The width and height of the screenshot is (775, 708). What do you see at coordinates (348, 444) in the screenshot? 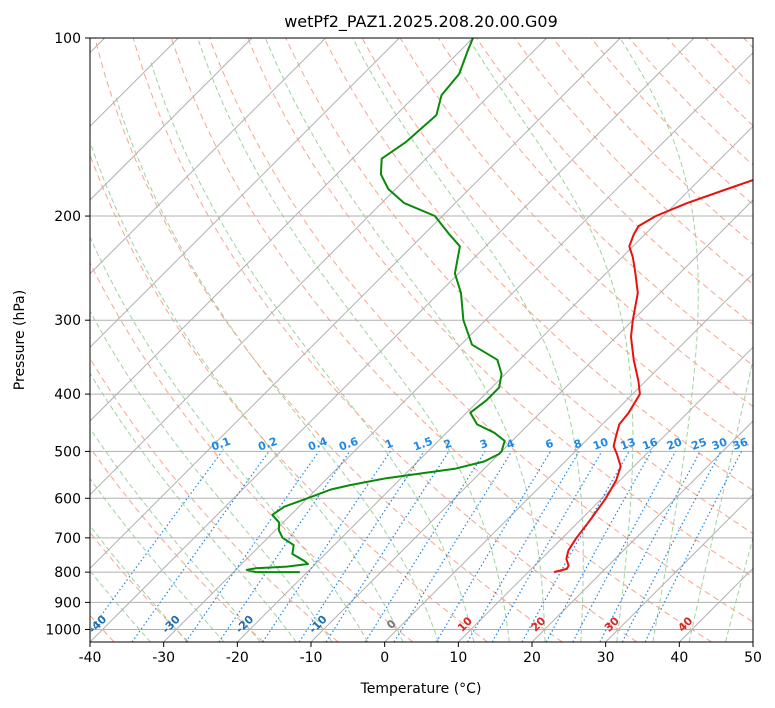
I see `mixing-ratio-label: 0.6` at bounding box center [348, 444].